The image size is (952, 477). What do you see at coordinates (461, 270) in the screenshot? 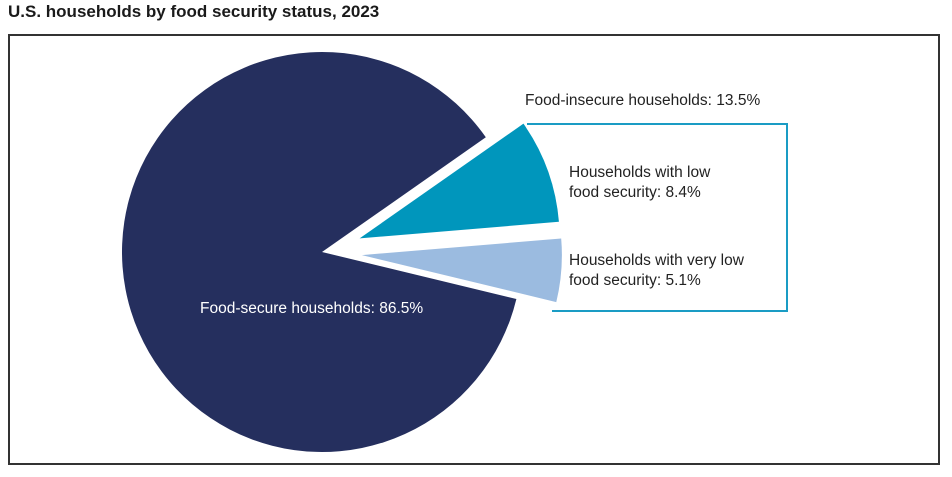
I see `pie-slice-households-with-very-low-food-security` at bounding box center [461, 270].